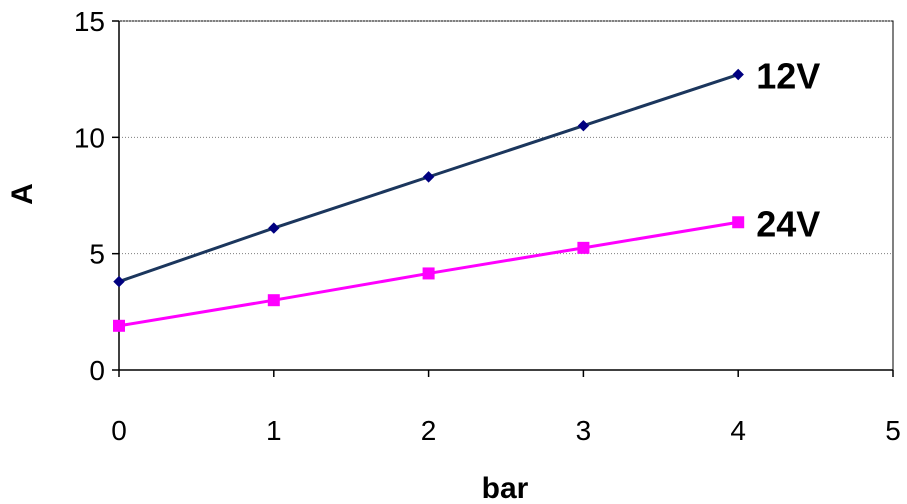  I want to click on series-label-12v: 12V, so click(788, 76).